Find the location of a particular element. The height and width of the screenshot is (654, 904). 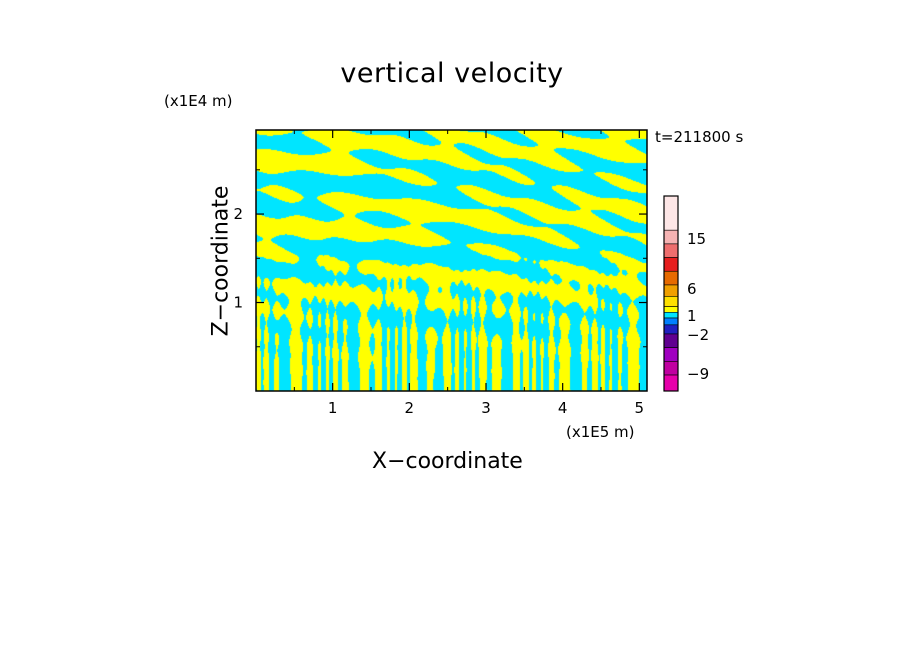

z-axis-scale-label: (x1E4 m) is located at coordinates (198, 101).